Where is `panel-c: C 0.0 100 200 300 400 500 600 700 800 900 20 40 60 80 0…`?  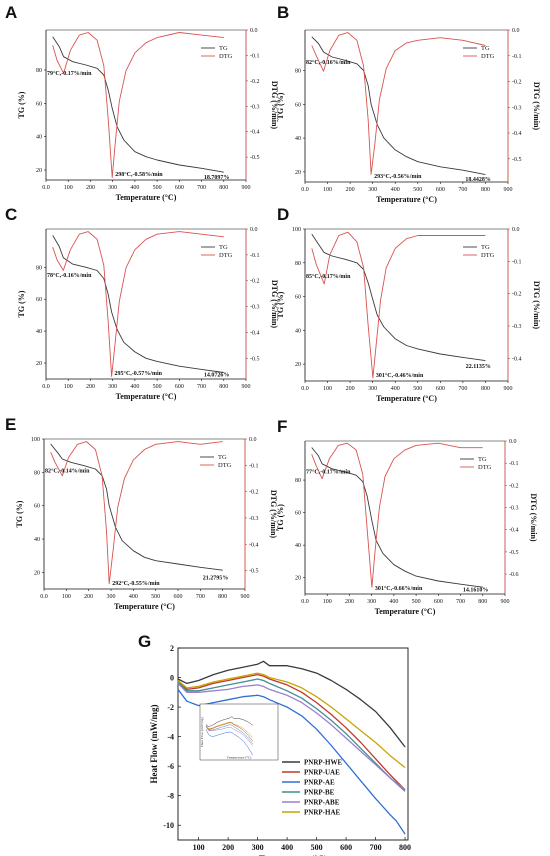
panel-c: C 0.0 100 200 300 400 500 600 700 800 900 20 40 60 80 0… is located at coordinates (142, 303).